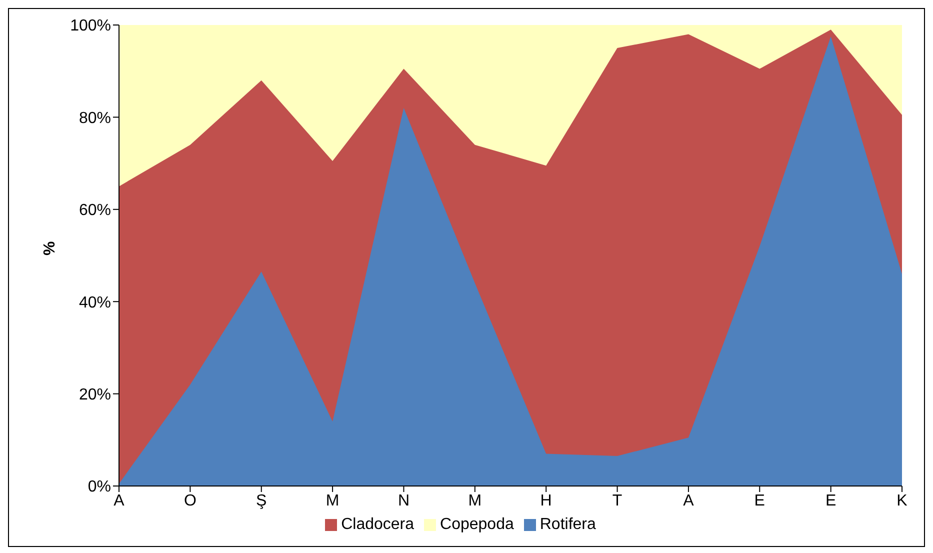 The width and height of the screenshot is (933, 553). I want to click on legend-label: Copepoda, so click(477, 524).